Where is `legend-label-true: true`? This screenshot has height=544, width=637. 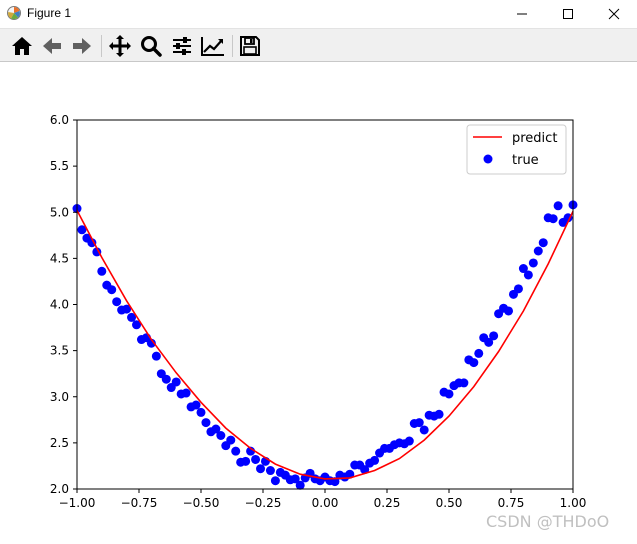 legend-label-true: true is located at coordinates (525, 160).